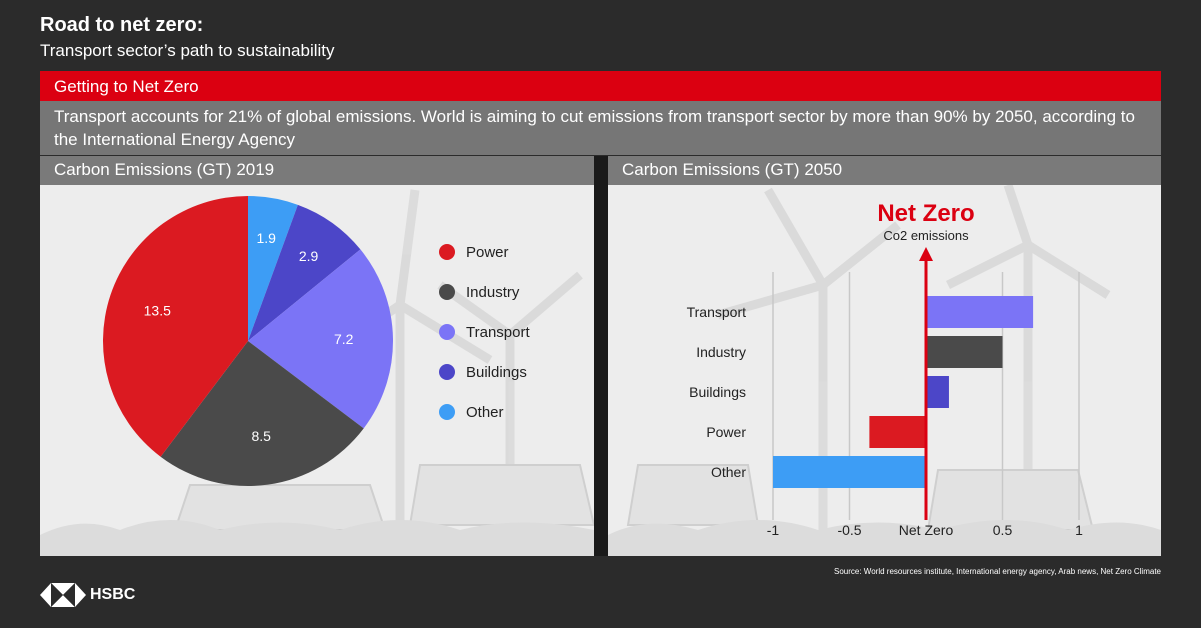 The image size is (1201, 628). What do you see at coordinates (487, 252) in the screenshot?
I see `legend-label-power: Power` at bounding box center [487, 252].